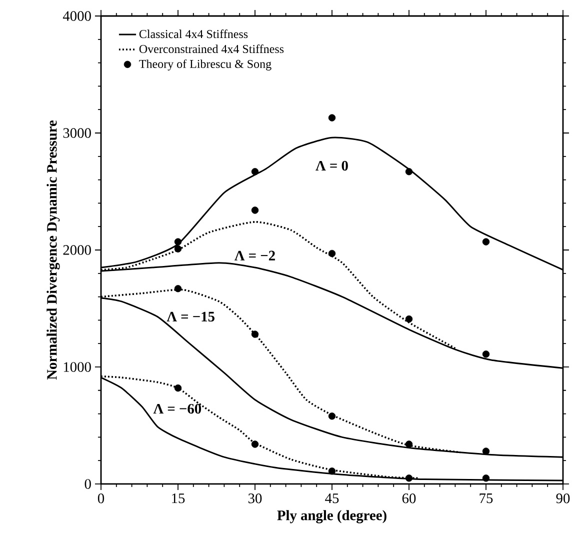 The image size is (581, 559). I want to click on x-tick-label: 75, so click(486, 499).